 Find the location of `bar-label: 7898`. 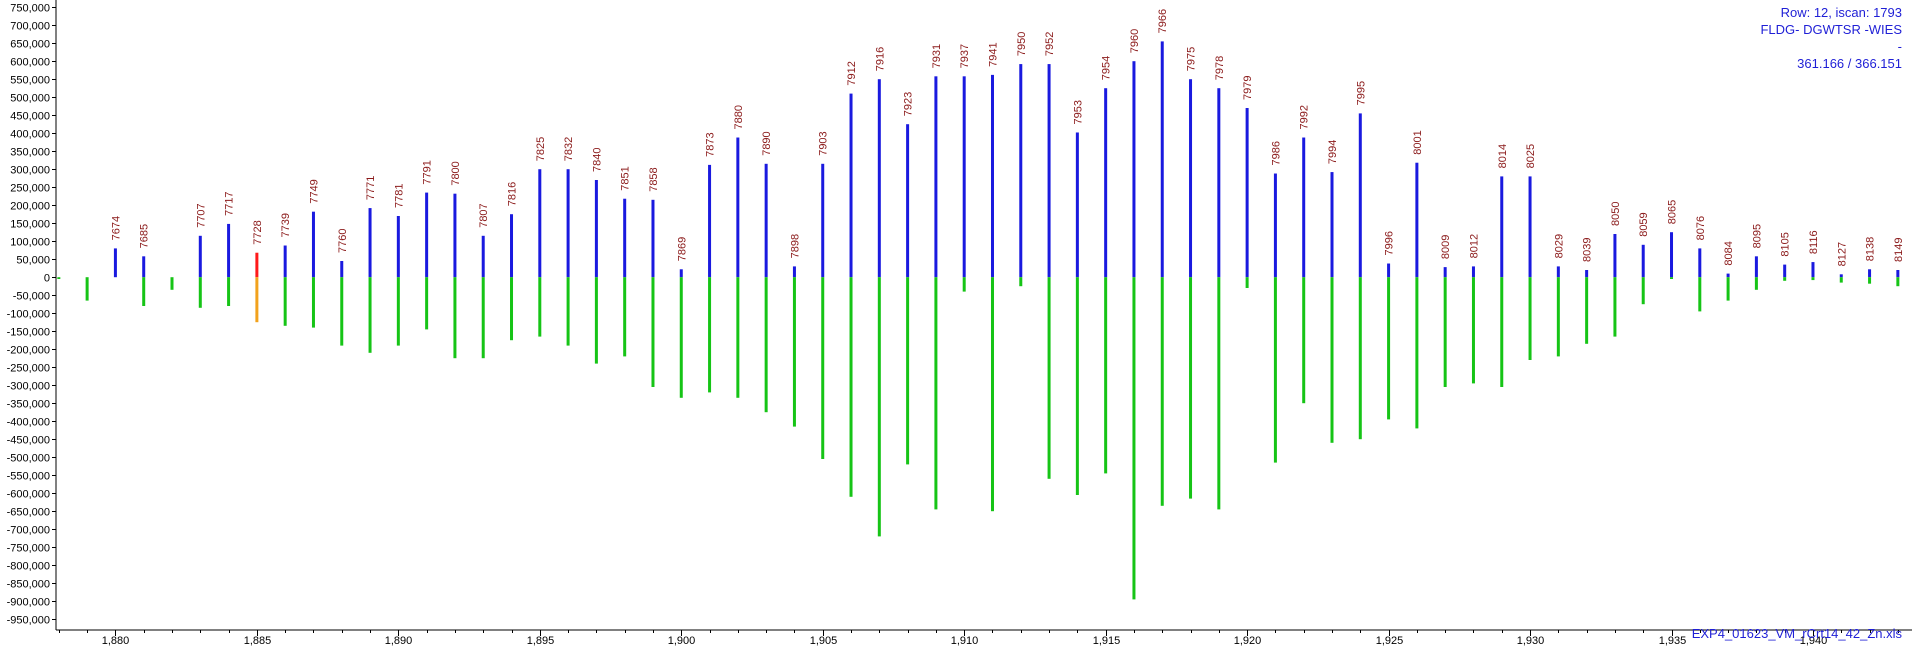

bar-label: 7898 is located at coordinates (795, 246).